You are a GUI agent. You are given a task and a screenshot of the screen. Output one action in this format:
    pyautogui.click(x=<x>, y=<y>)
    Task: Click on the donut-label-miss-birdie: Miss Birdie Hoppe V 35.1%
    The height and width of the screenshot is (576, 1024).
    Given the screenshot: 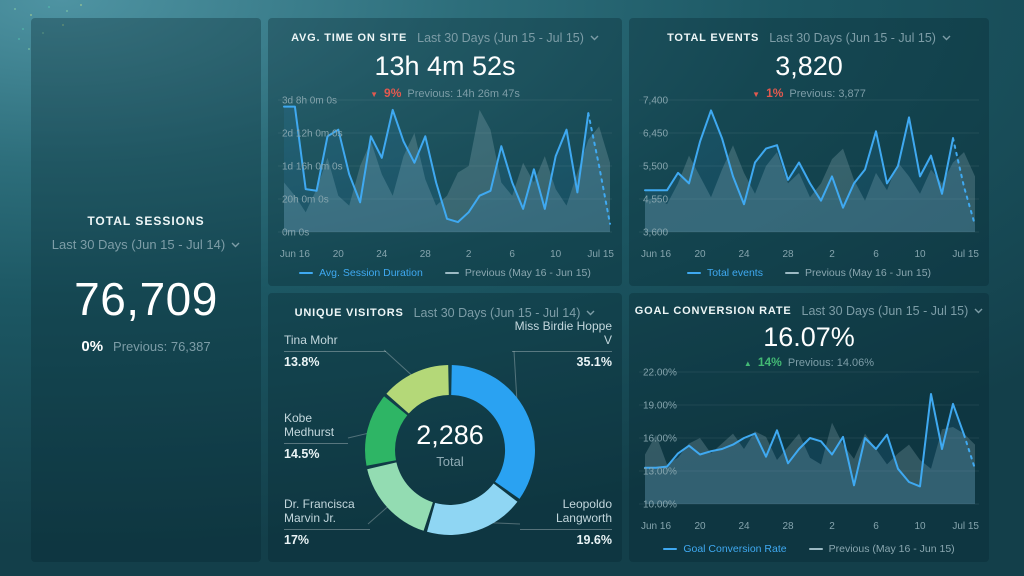 What is the action you would take?
    pyautogui.click(x=562, y=344)
    